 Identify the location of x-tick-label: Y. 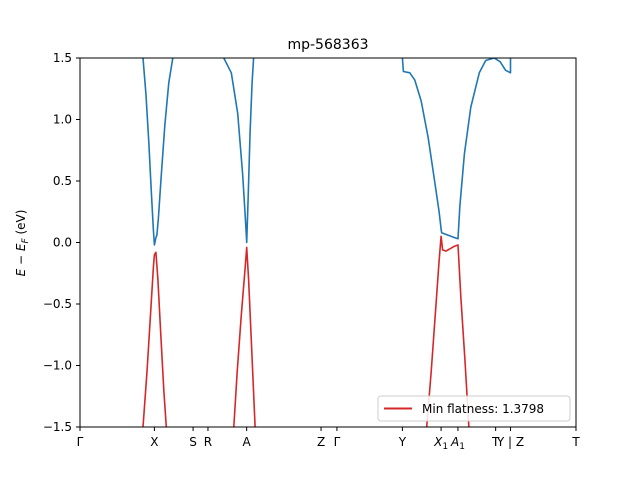
(402, 442).